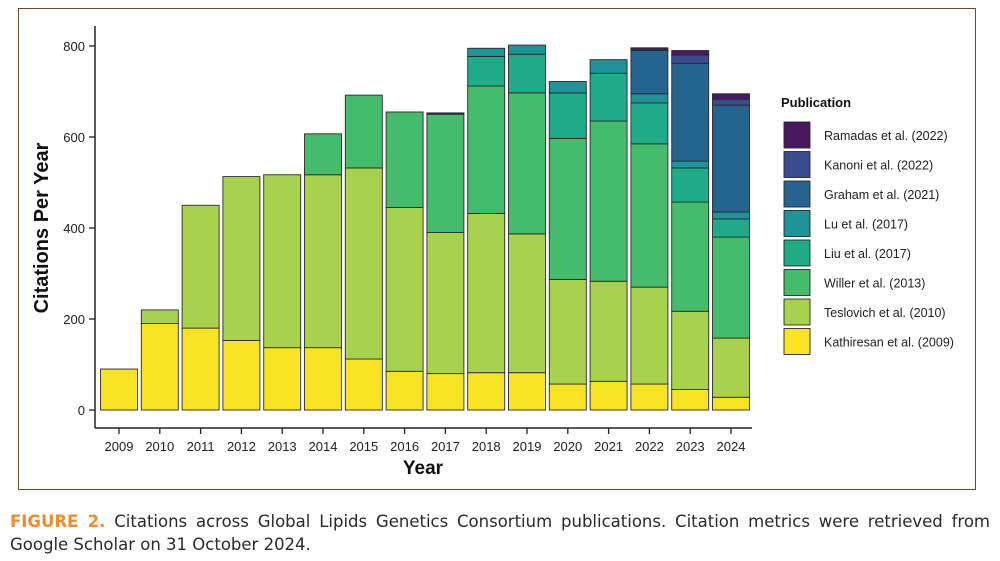  What do you see at coordinates (159, 446) in the screenshot?
I see `x-tick-label: 2010` at bounding box center [159, 446].